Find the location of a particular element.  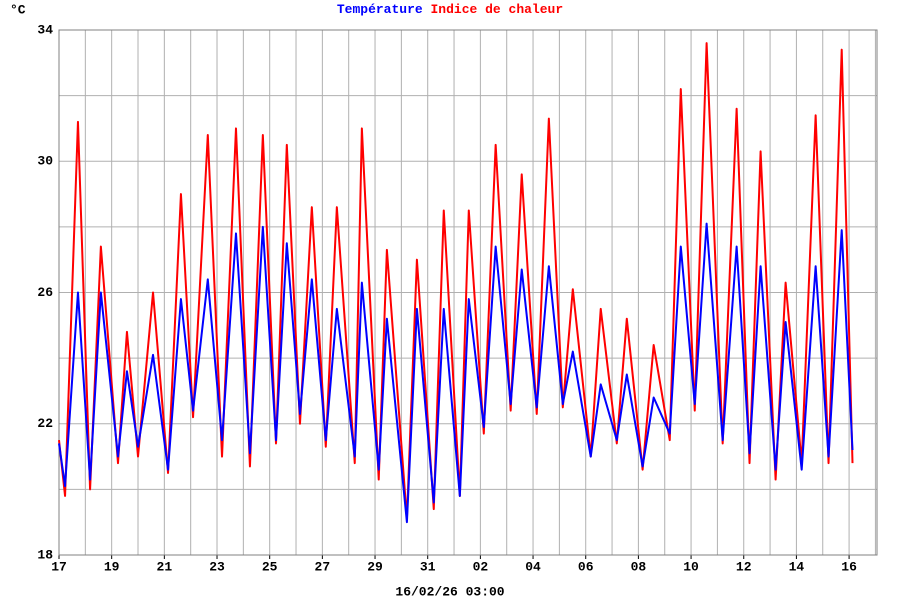

x-tick-label: 29 is located at coordinates (375, 566).